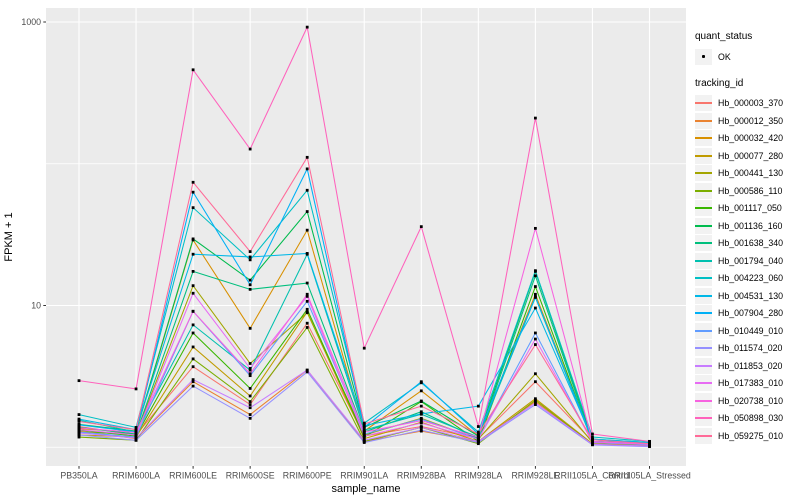  Describe the element at coordinates (250, 476) in the screenshot. I see `x-tick-label: RRIM600SE` at that location.